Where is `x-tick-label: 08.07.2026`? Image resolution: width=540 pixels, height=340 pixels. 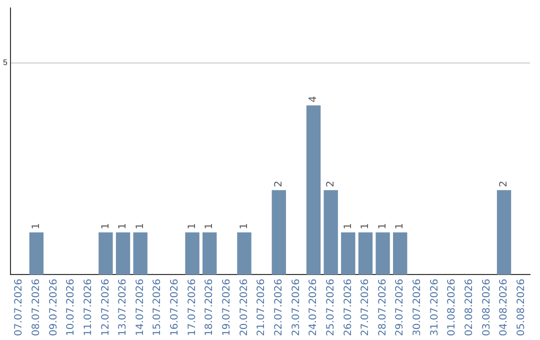
x-tick-label: 08.07.2026 is located at coordinates (36, 307).